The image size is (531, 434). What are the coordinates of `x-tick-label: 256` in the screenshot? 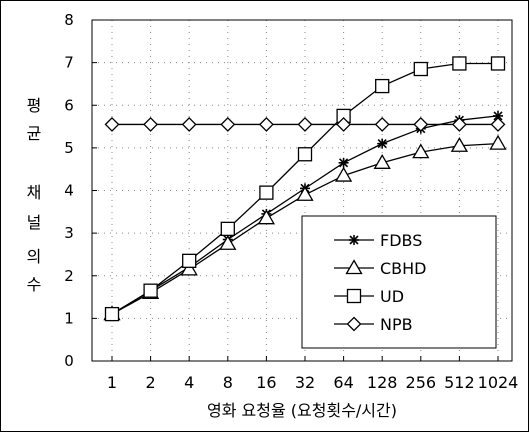 It's located at (421, 382).